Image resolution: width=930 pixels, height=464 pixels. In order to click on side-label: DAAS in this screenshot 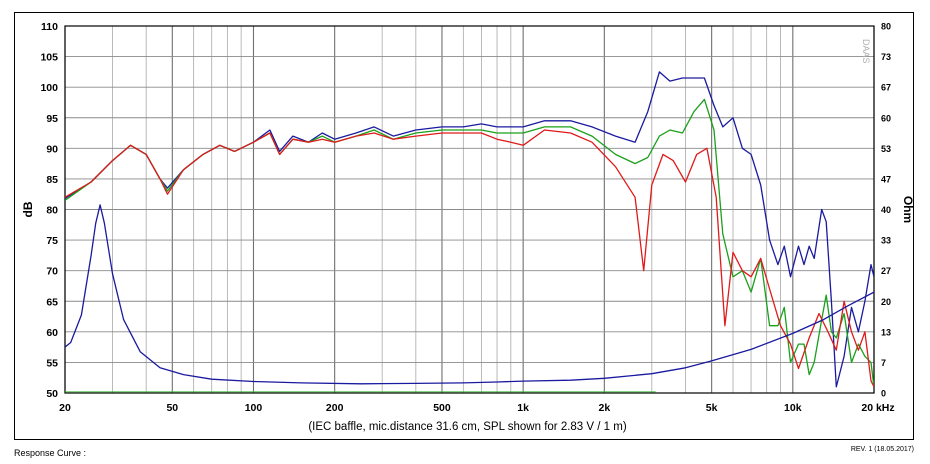, I will do `click(866, 51)`.